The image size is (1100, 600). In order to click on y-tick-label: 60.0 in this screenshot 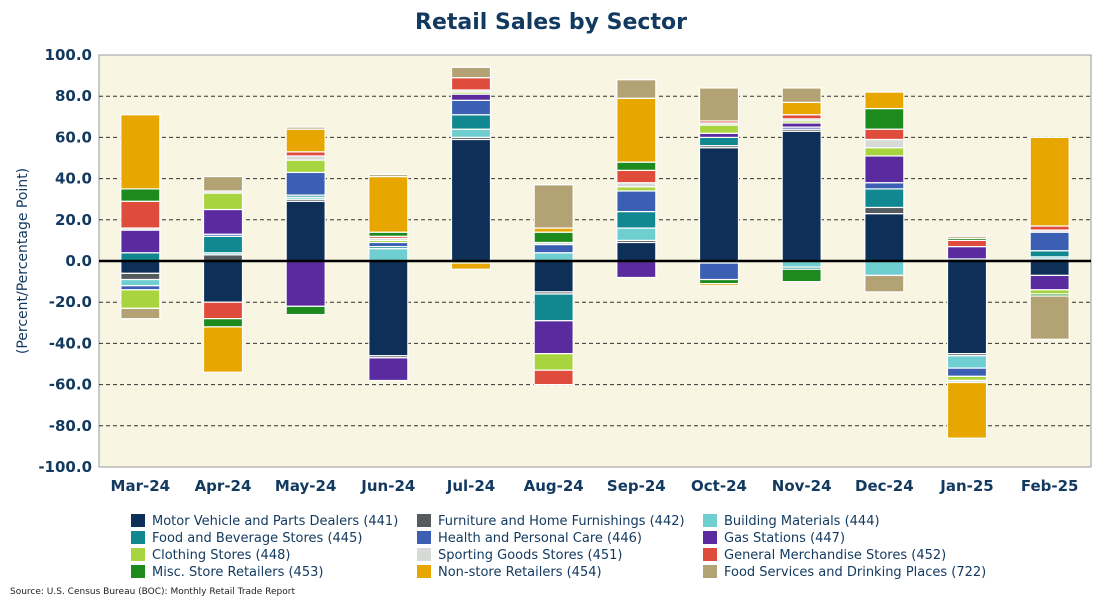, I will do `click(73, 137)`.